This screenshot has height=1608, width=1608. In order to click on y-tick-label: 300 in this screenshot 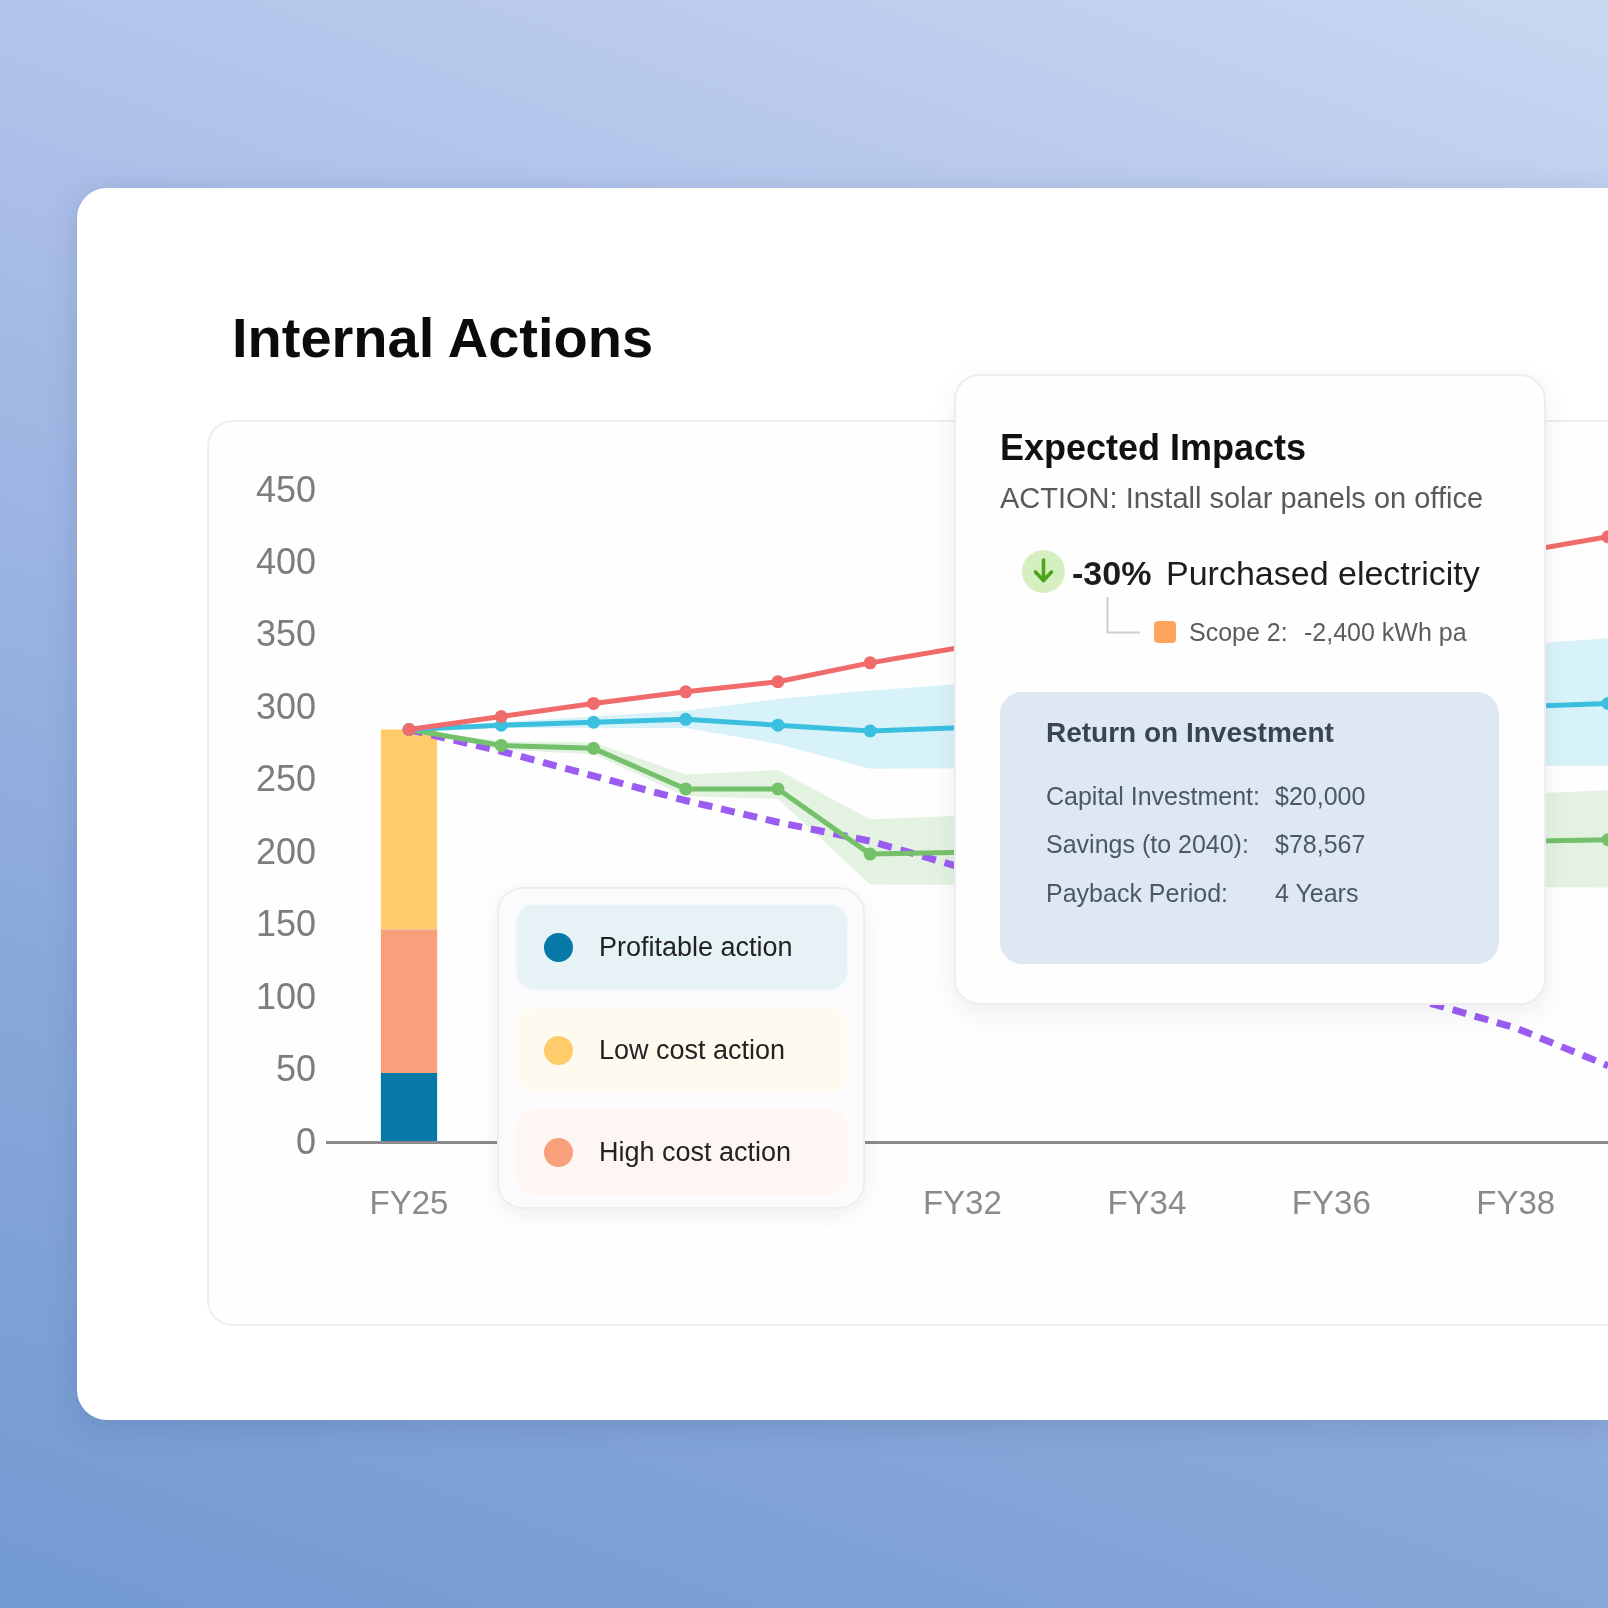, I will do `click(285, 706)`.